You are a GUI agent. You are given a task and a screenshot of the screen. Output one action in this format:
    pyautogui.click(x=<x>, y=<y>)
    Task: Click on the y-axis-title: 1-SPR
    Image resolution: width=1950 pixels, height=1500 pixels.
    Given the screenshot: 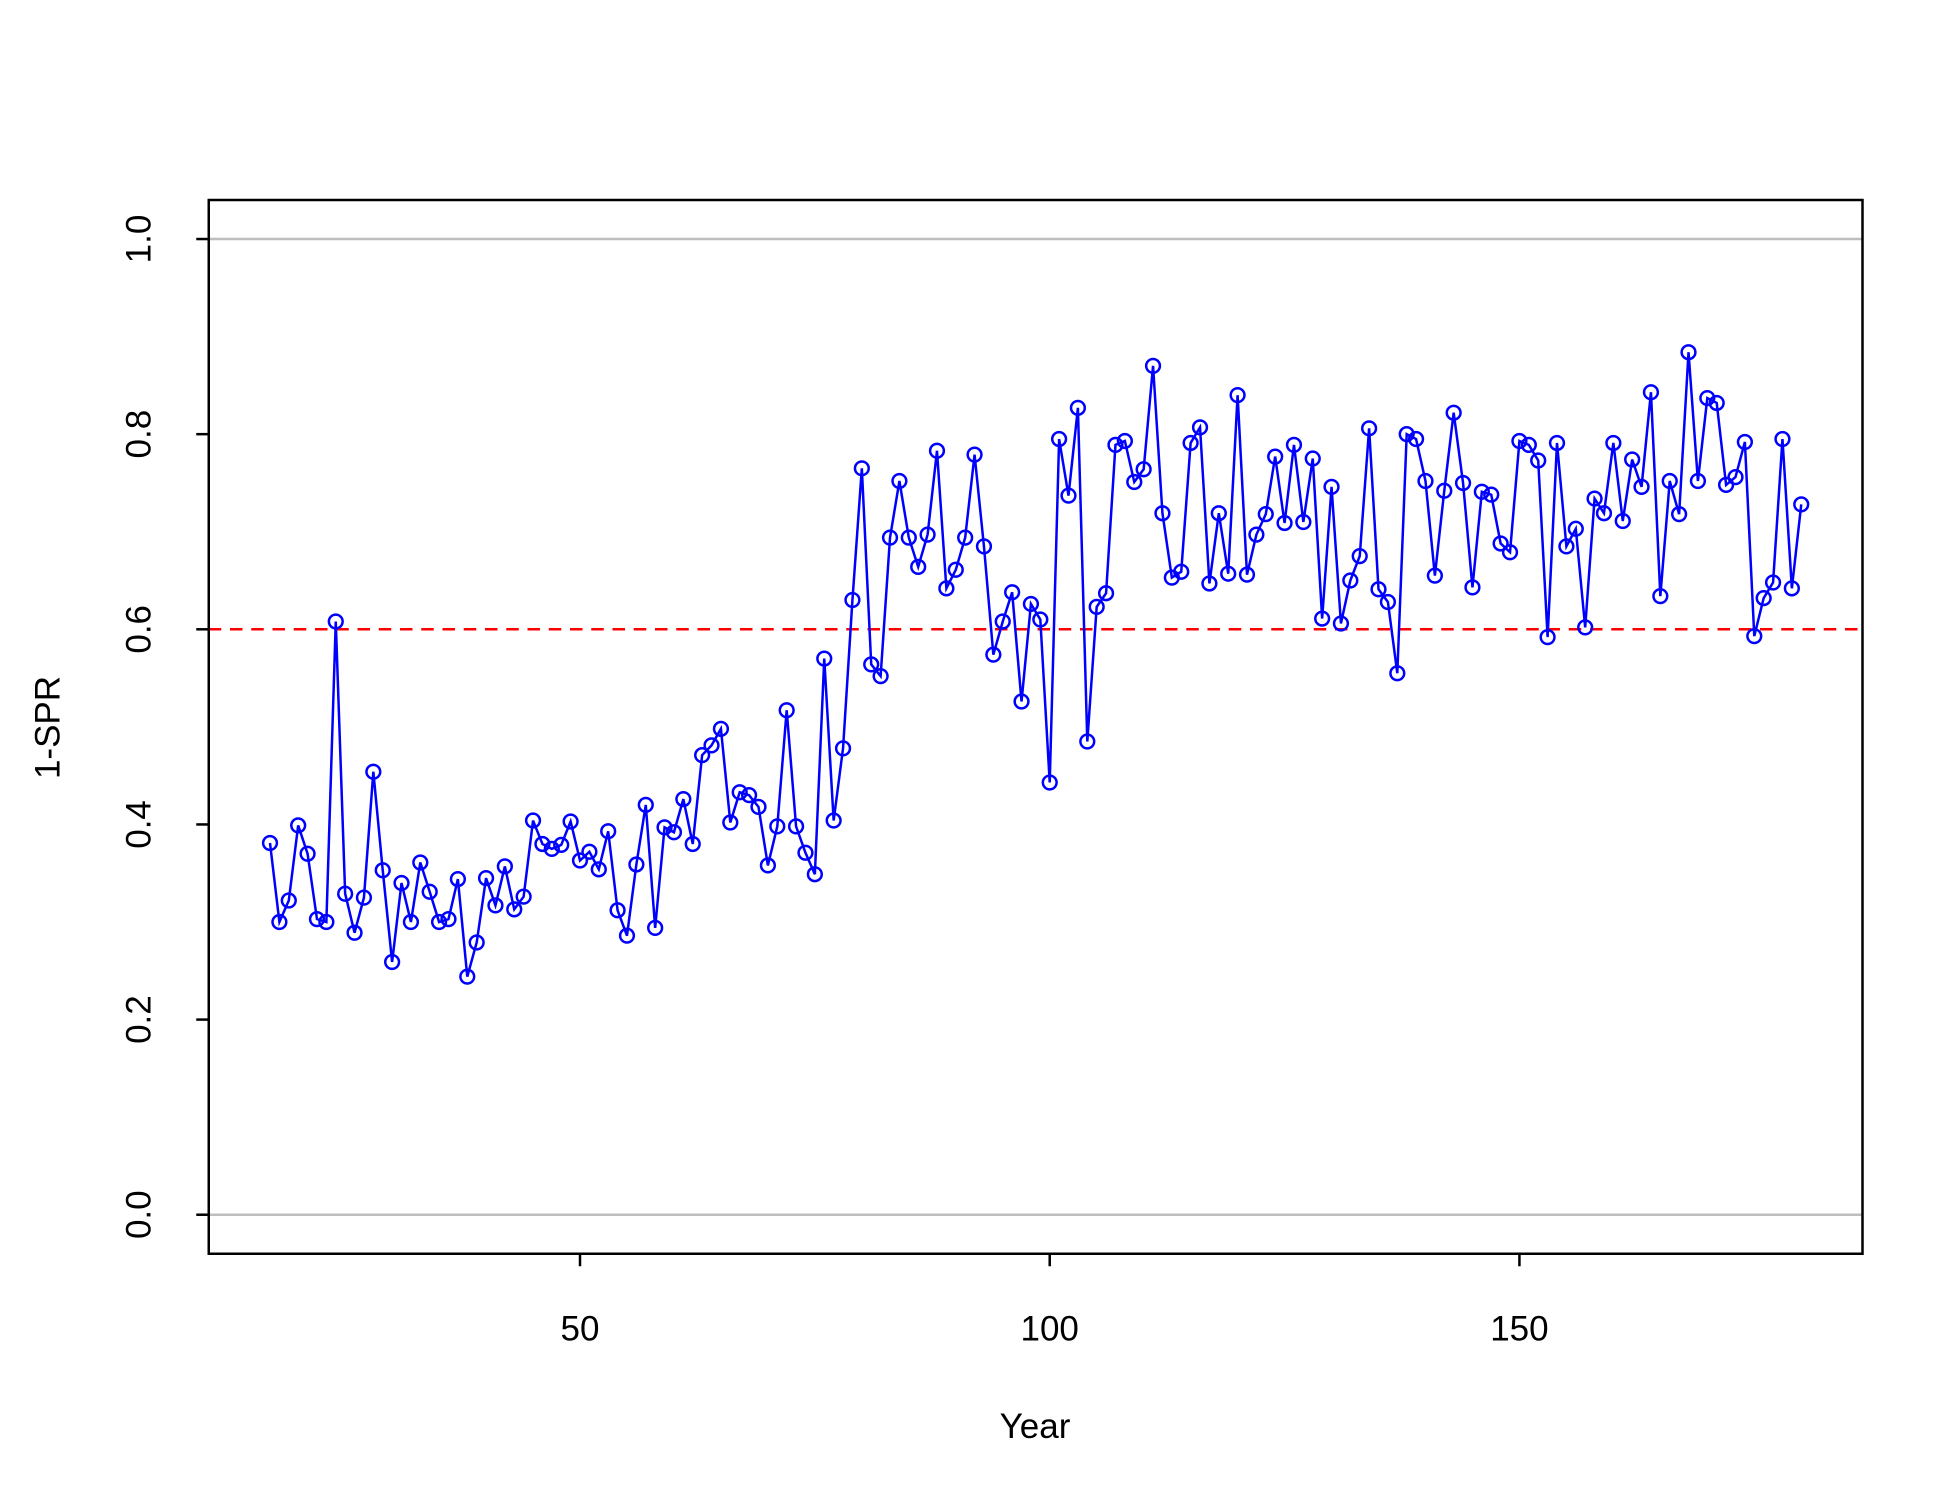 What is the action you would take?
    pyautogui.click(x=47, y=727)
    